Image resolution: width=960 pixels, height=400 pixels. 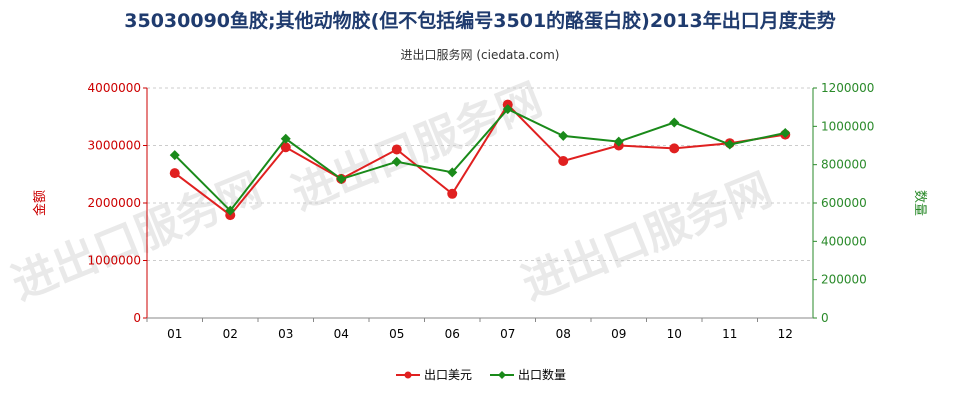 What do you see at coordinates (114, 203) in the screenshot?
I see `left-tick-label-2: 2000000` at bounding box center [114, 203].